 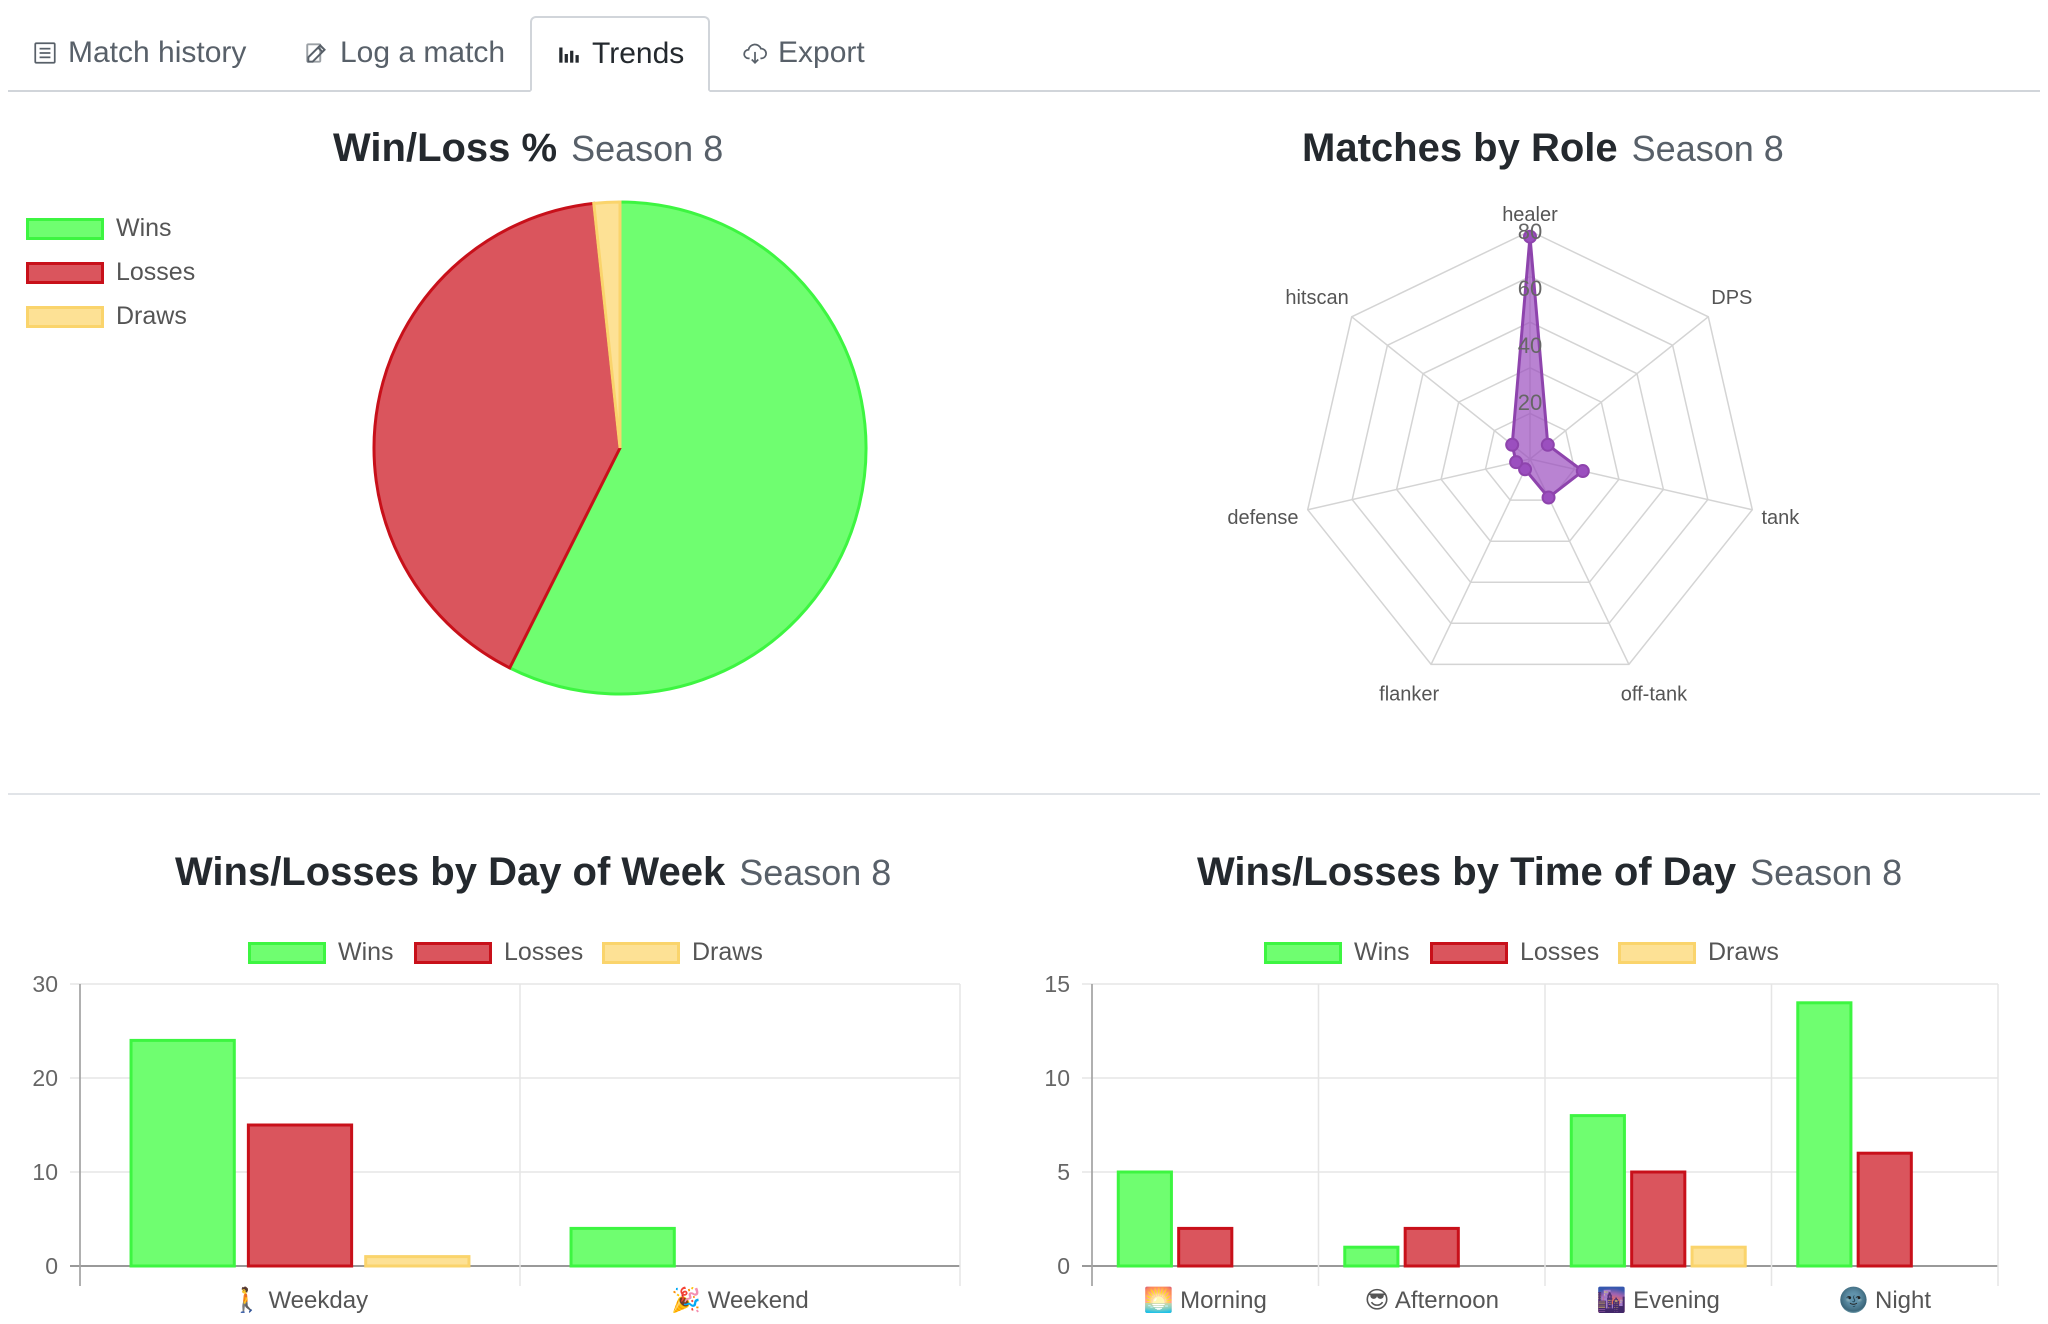 I want to click on tab-label: Trends, so click(x=638, y=53).